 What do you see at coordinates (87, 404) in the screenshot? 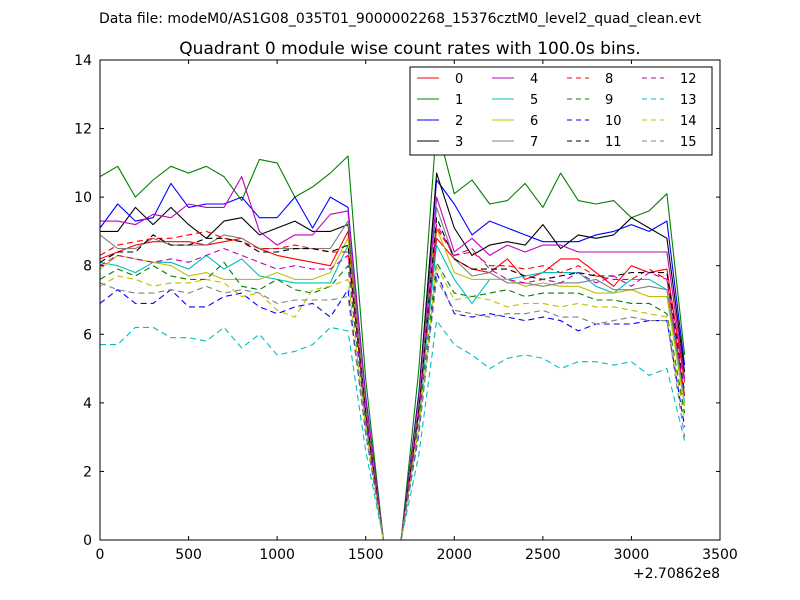
I see `y-tick-label: 4` at bounding box center [87, 404].